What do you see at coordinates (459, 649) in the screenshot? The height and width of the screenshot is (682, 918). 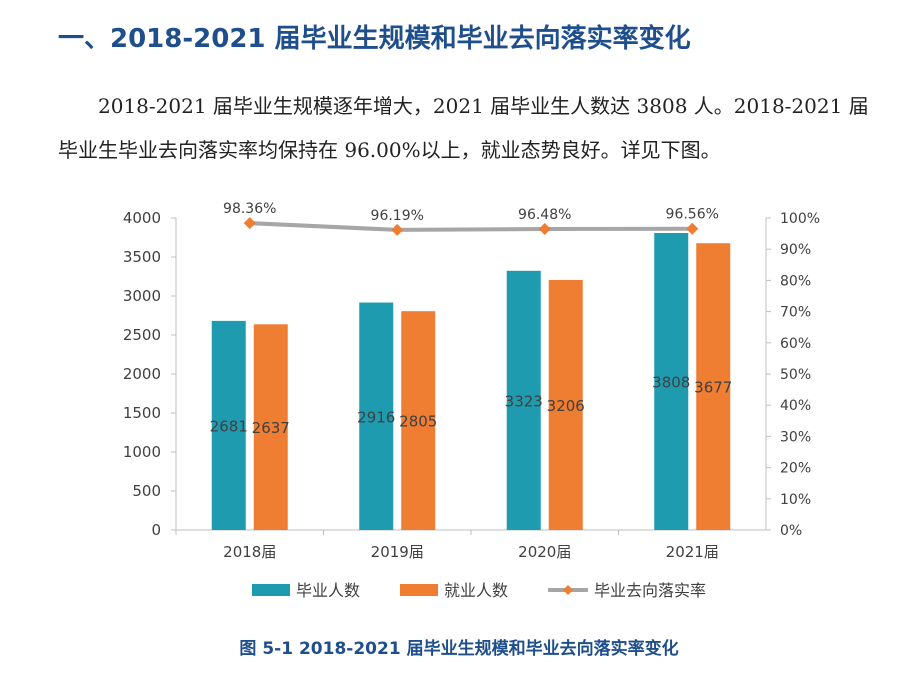 I see `figure-caption: 图 5-1 2018-2021 届毕业生规模和毕业去向落实率变化` at bounding box center [459, 649].